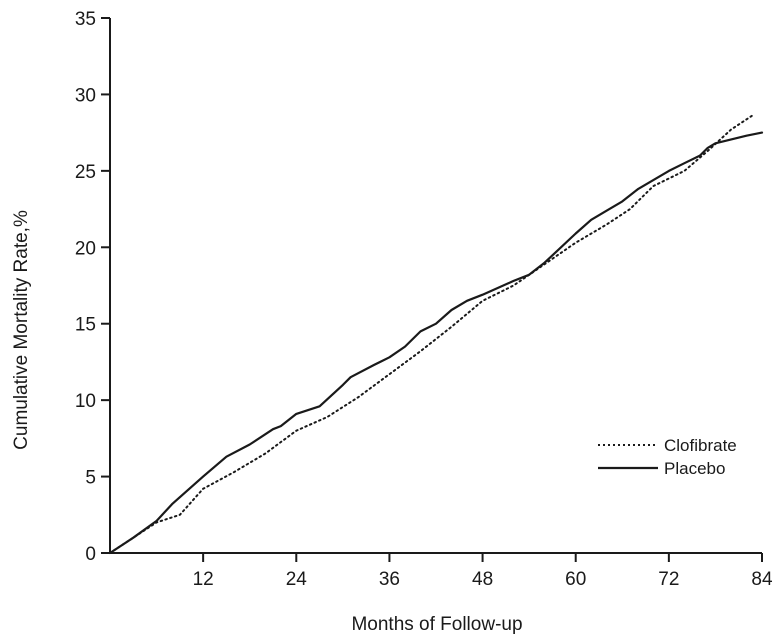 The width and height of the screenshot is (778, 642). Describe the element at coordinates (482, 579) in the screenshot. I see `x-tick-label: 48` at that location.